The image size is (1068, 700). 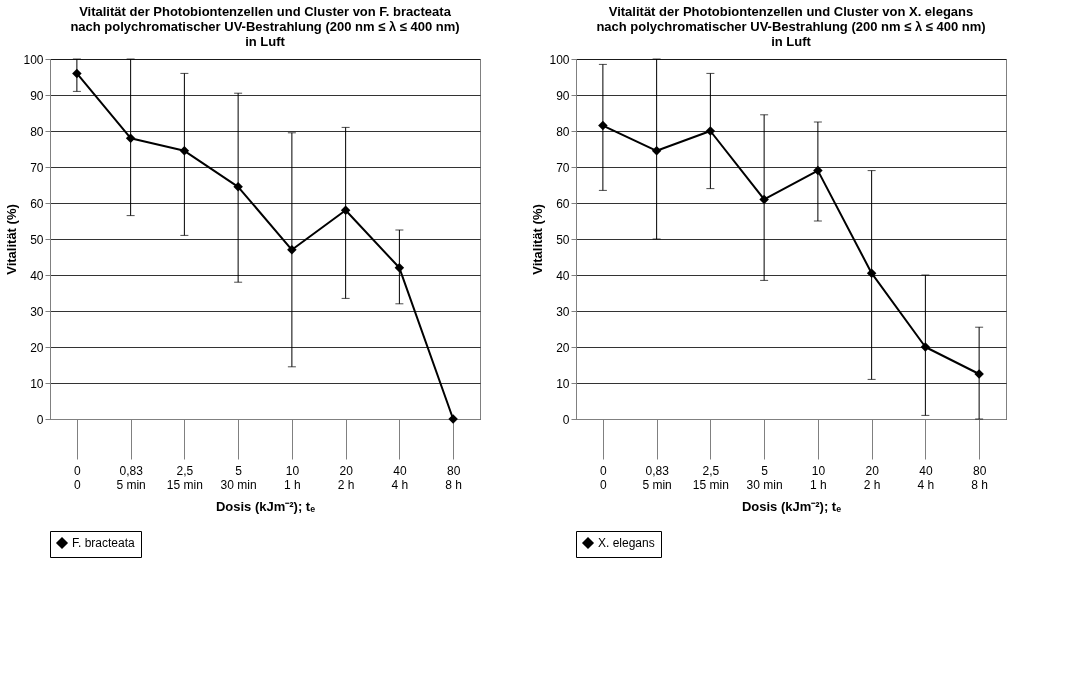 What do you see at coordinates (791, 11) in the screenshot?
I see `text: Vitalität der Photobiontenzellen und Cluster von X. elegans` at bounding box center [791, 11].